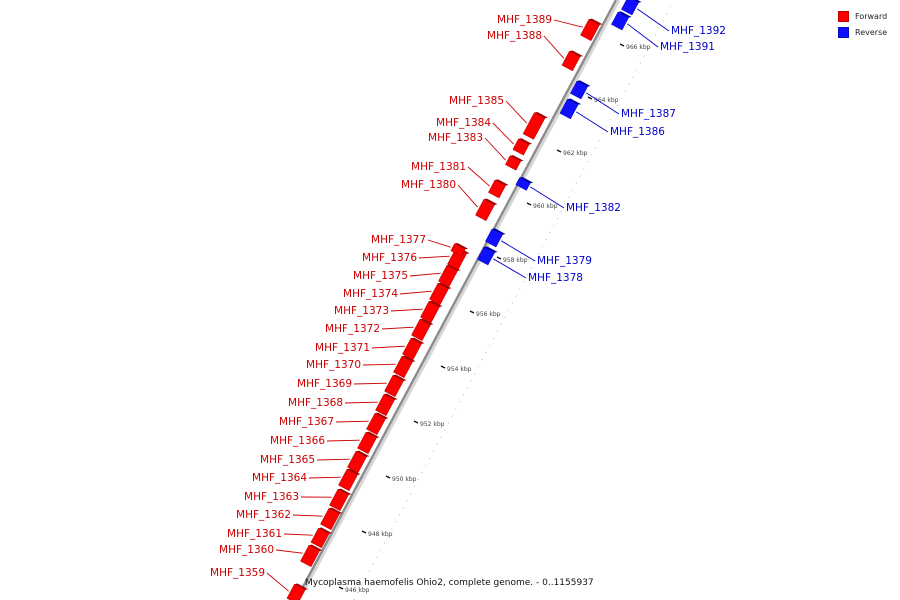 The width and height of the screenshot is (900, 600). What do you see at coordinates (524, 20) in the screenshot?
I see `gene-label: MHF_1389` at bounding box center [524, 20].